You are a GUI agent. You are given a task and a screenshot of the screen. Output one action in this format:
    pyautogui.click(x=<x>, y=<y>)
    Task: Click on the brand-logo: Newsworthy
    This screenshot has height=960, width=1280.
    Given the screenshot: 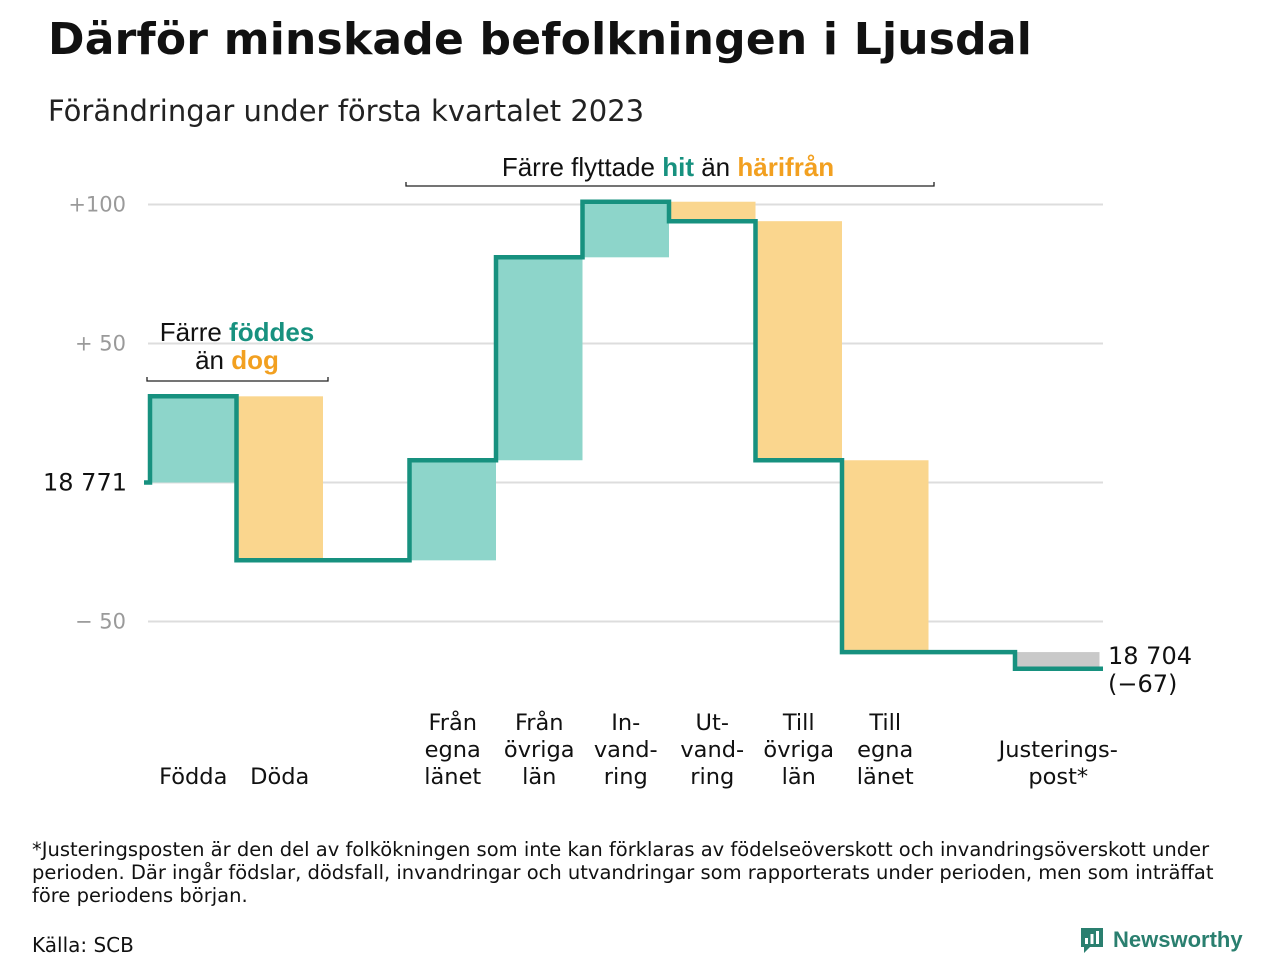 What is the action you would take?
    pyautogui.click(x=1161, y=940)
    